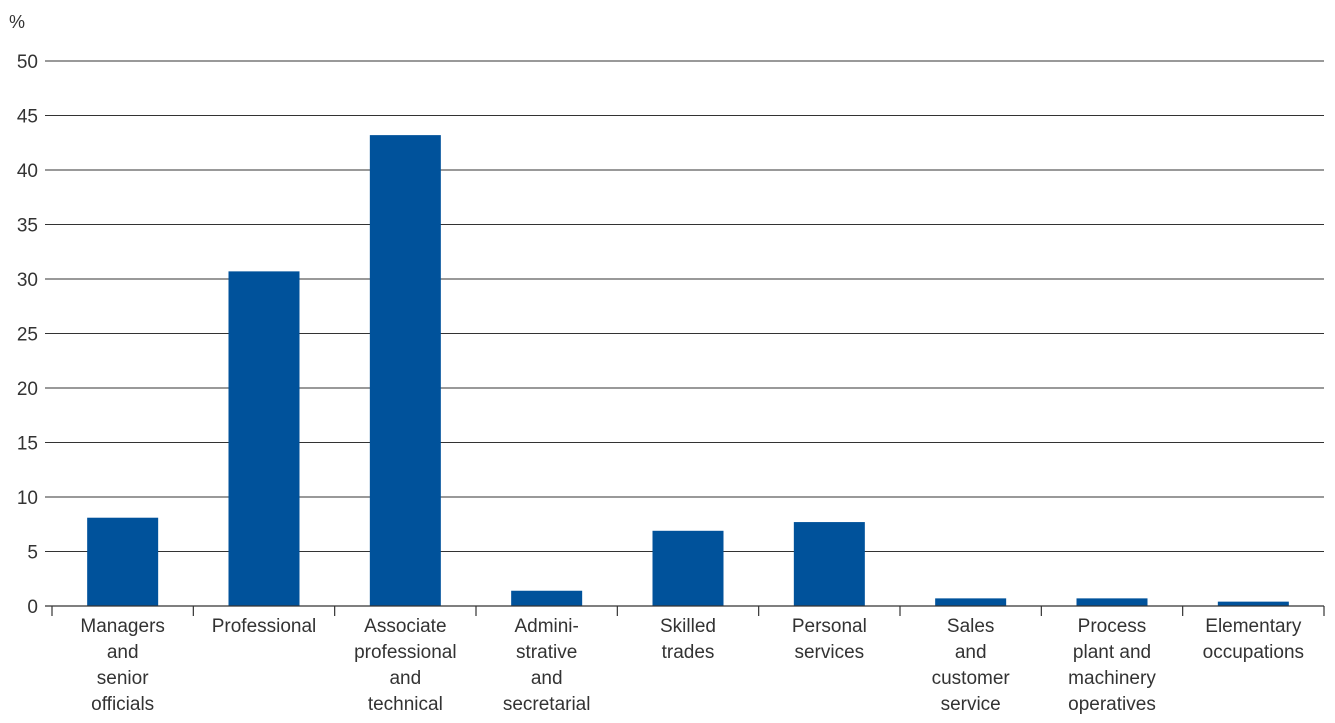 The height and width of the screenshot is (723, 1335). What do you see at coordinates (27, 389) in the screenshot?
I see `y-tick-label: 20` at bounding box center [27, 389].